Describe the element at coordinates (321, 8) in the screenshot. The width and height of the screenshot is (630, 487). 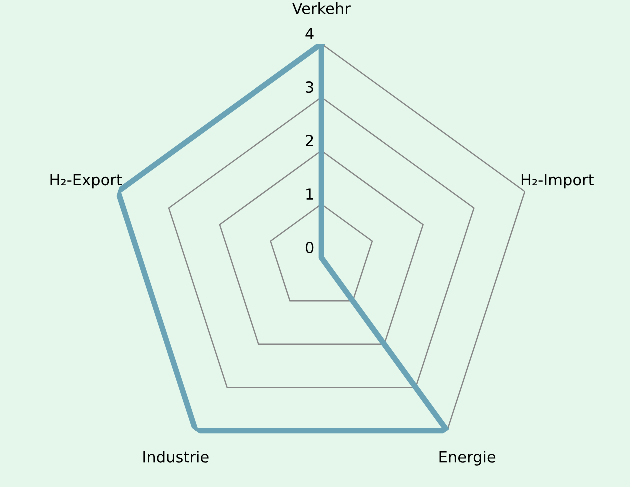
I see `spoke-label: Verkehr` at that location.